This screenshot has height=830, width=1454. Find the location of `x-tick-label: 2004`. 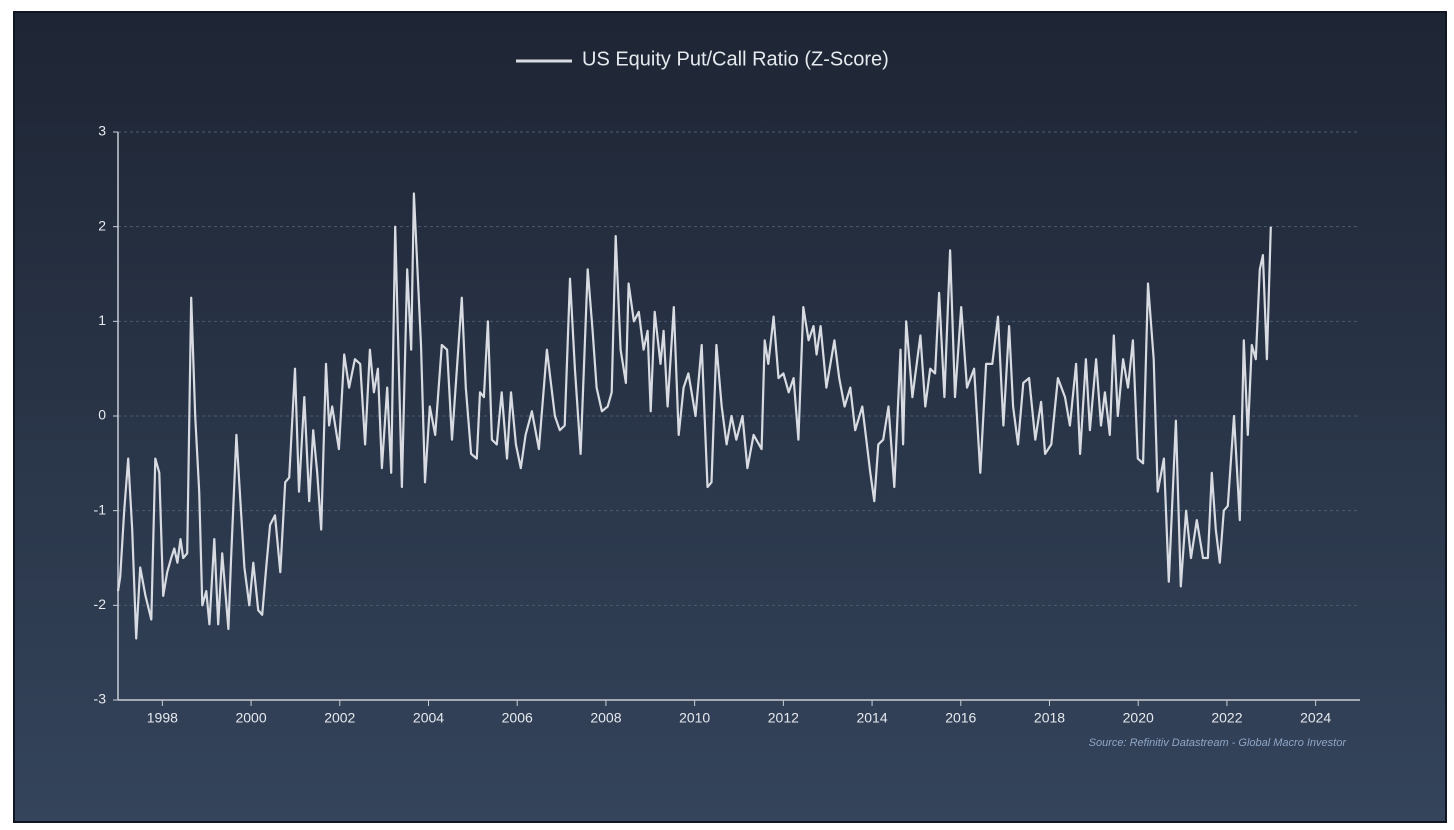

x-tick-label: 2004 is located at coordinates (428, 718).